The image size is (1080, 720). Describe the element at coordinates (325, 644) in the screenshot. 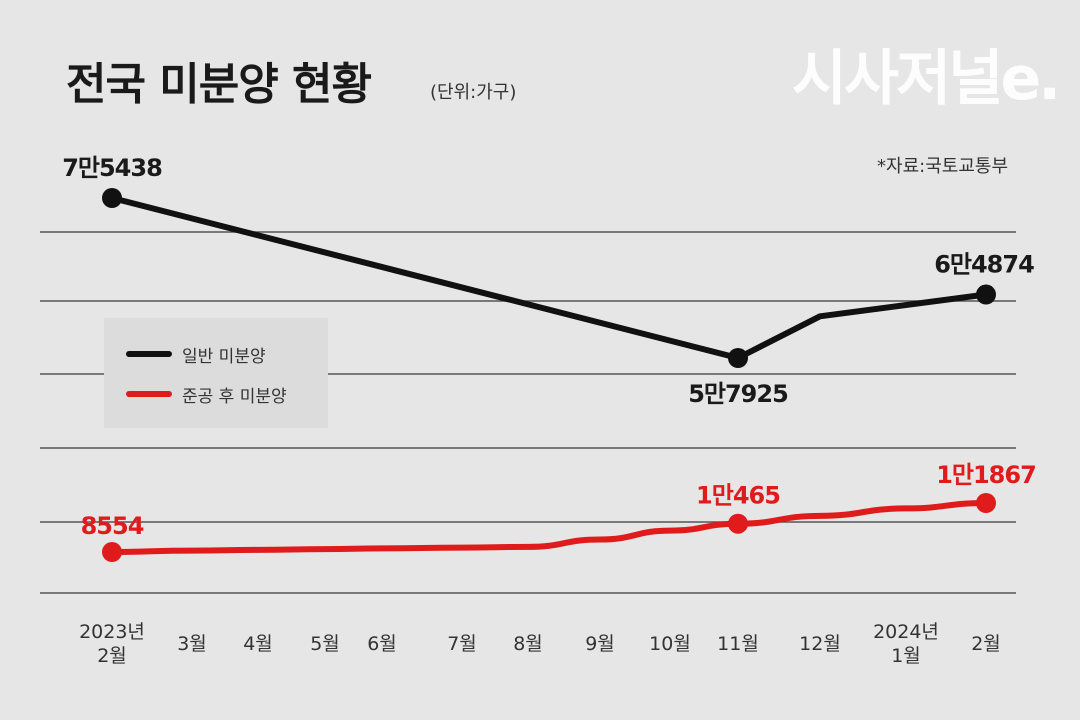

I see `x-tick-label: 5월` at that location.